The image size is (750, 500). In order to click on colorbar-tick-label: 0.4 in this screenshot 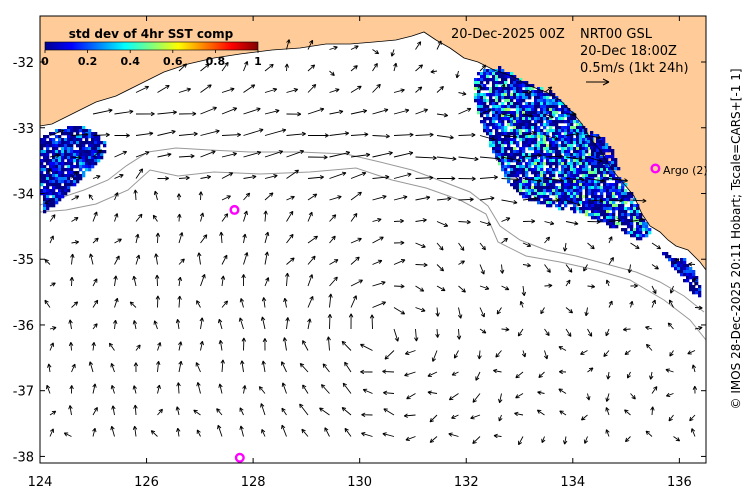, I will do `click(130, 61)`.